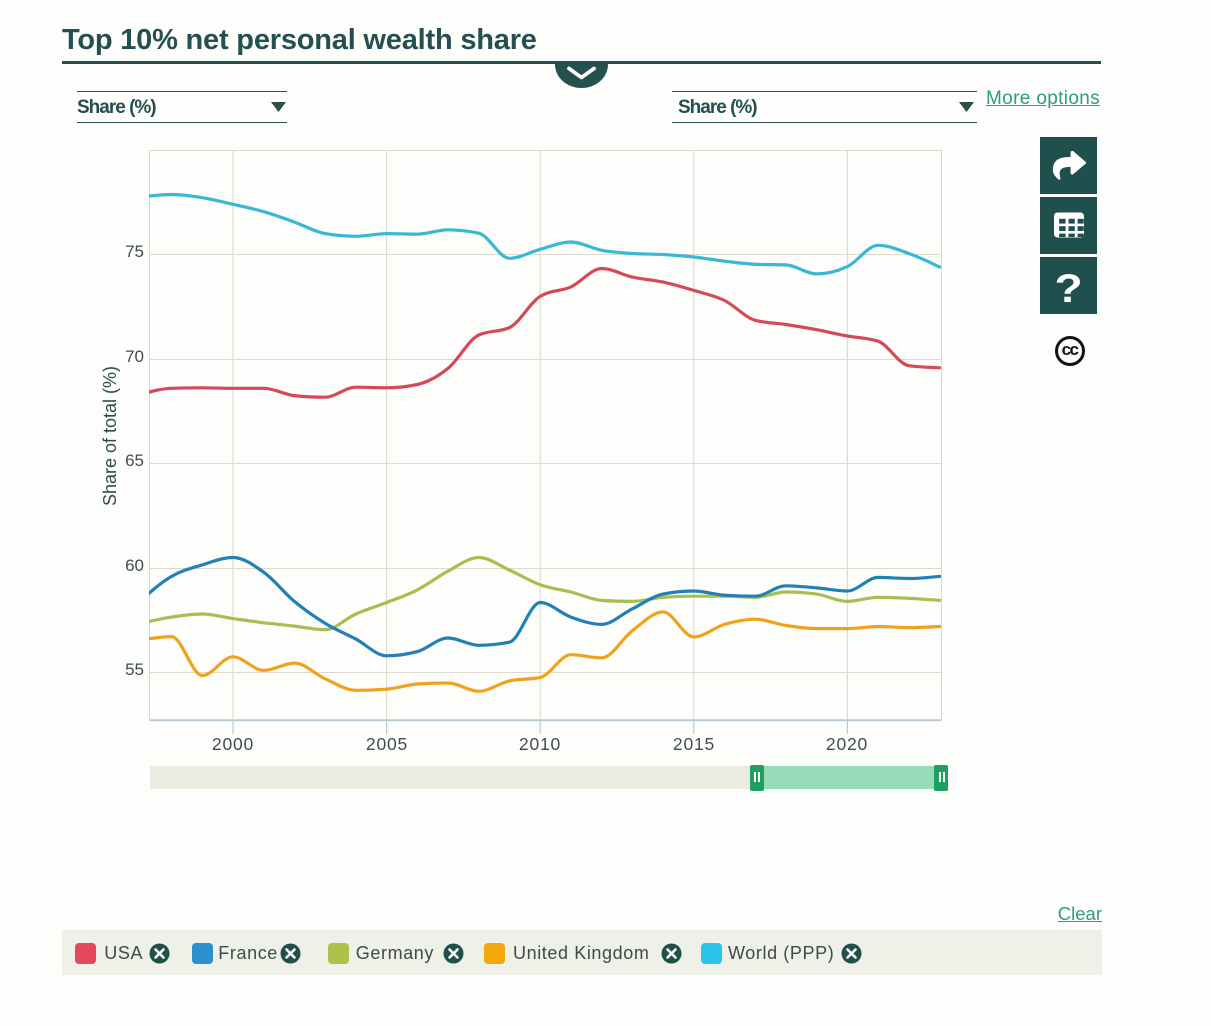 This screenshot has width=1211, height=1026. Describe the element at coordinates (110, 436) in the screenshot. I see `svg-text: Share of total (%)` at that location.